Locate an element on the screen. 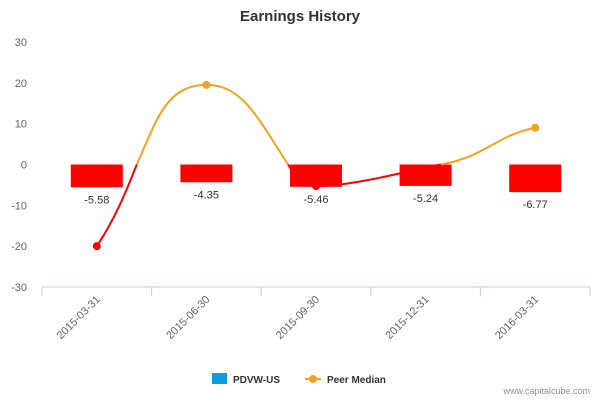  y-tick-label: 10 is located at coordinates (21, 125).